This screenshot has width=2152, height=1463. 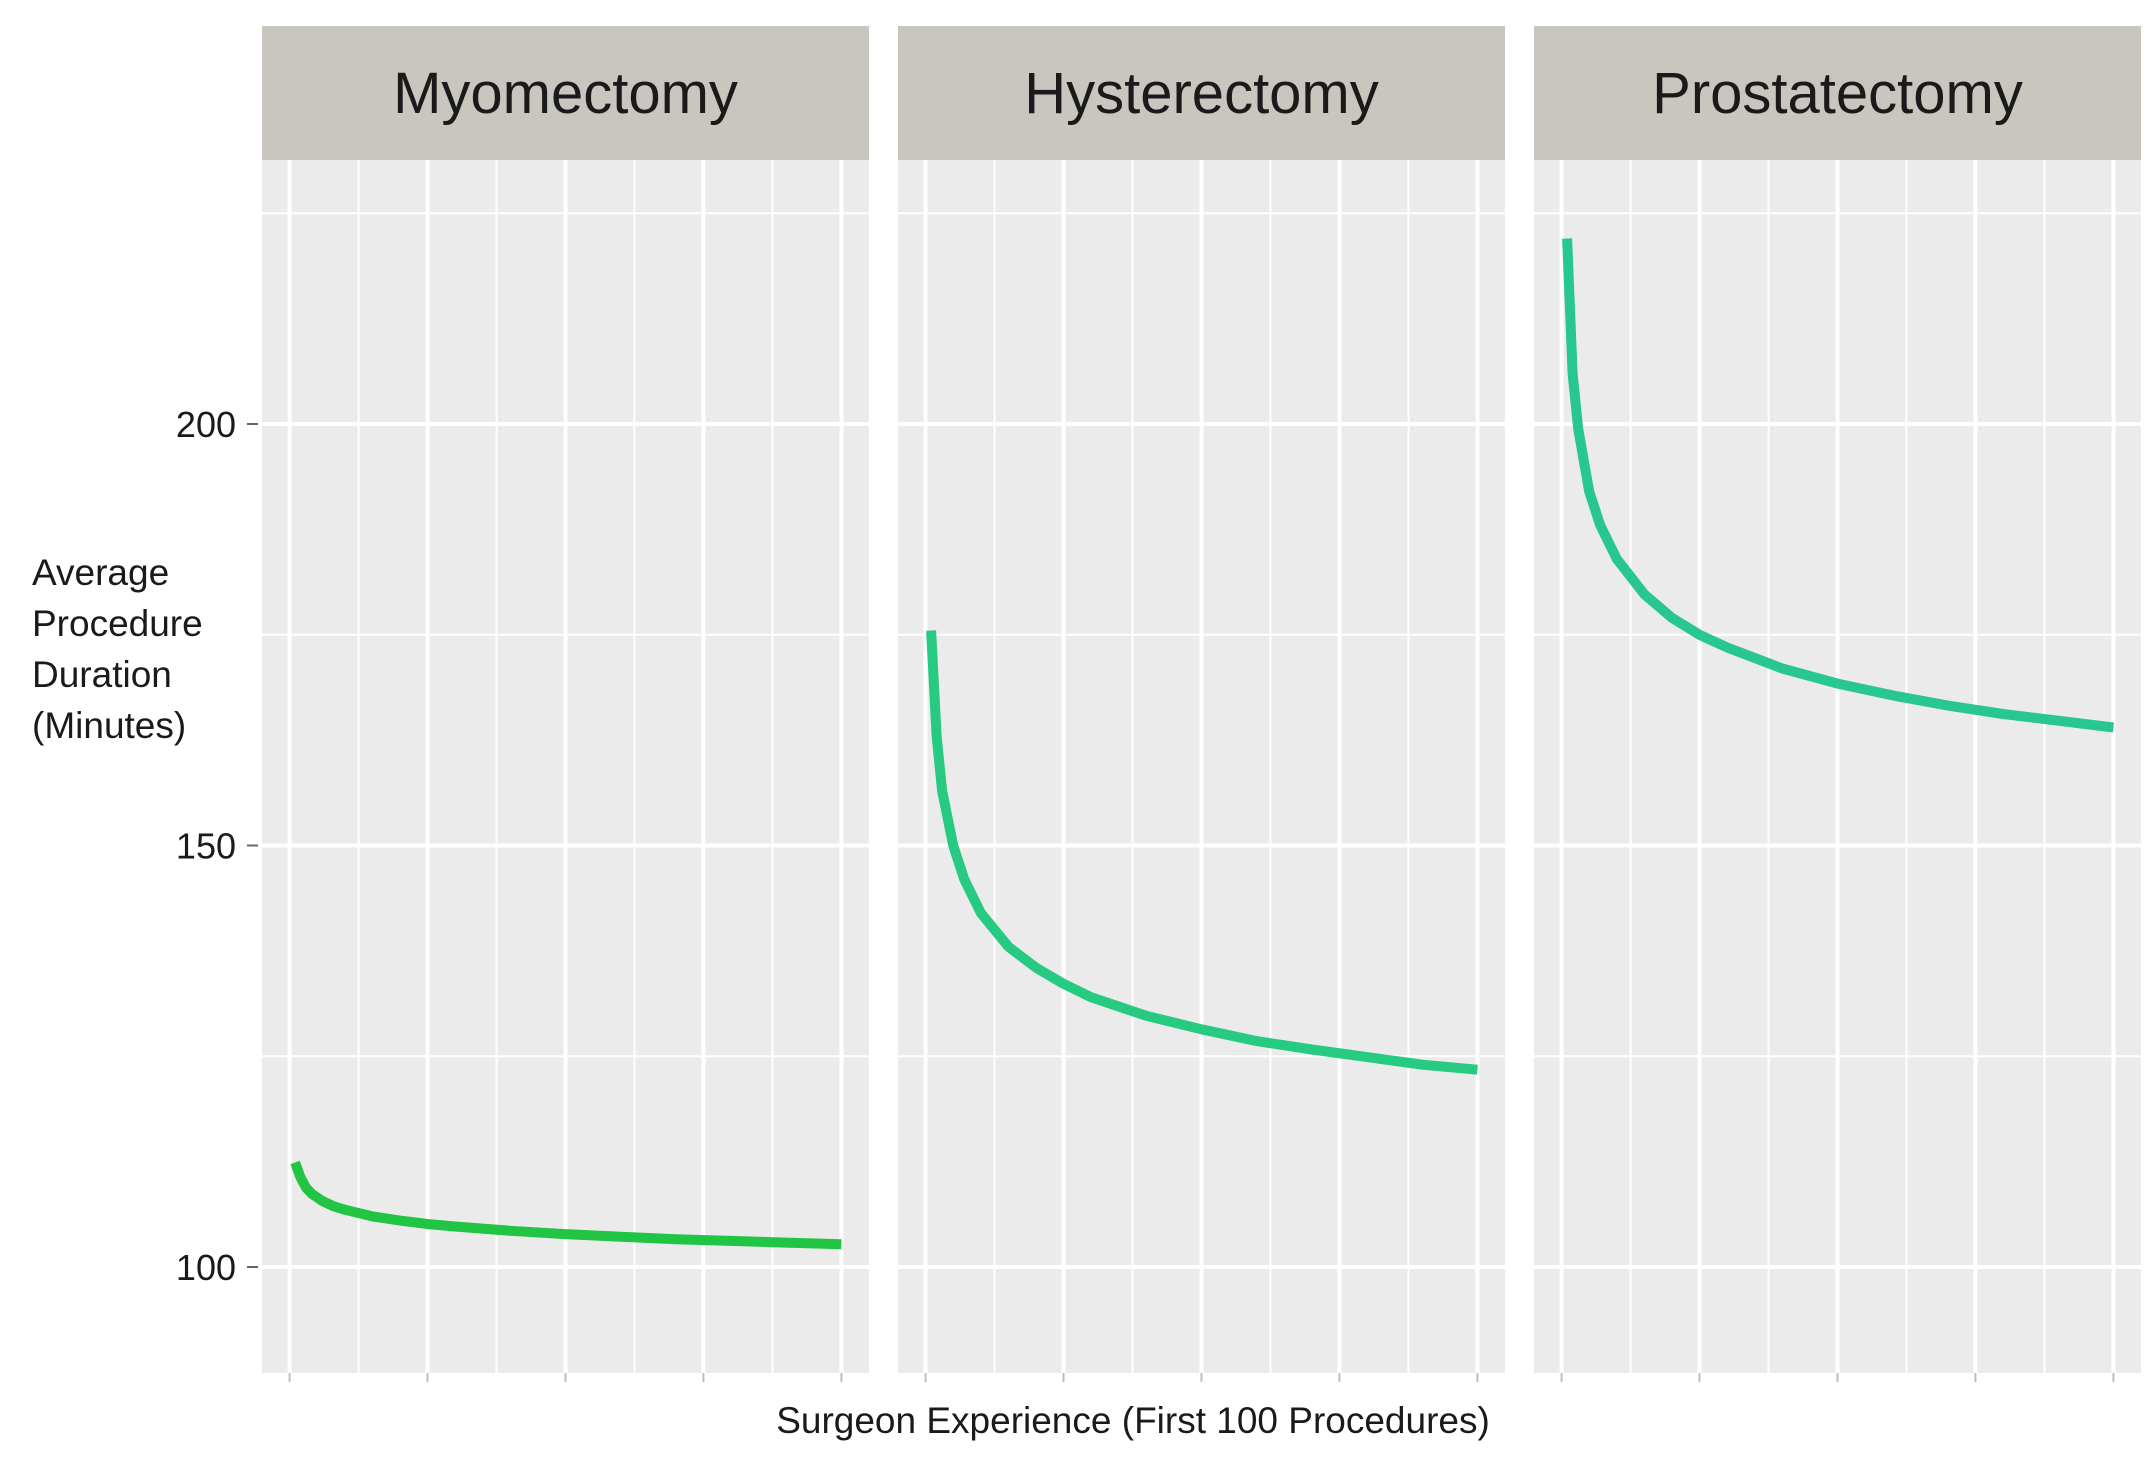 What do you see at coordinates (566, 1205) in the screenshot?
I see `series-line-myomectomy` at bounding box center [566, 1205].